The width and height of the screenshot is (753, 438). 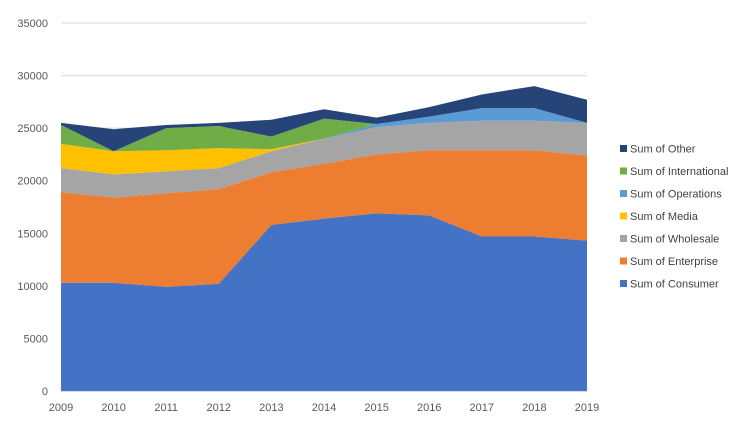 What do you see at coordinates (45, 392) in the screenshot?
I see `y-tick-label: 0` at bounding box center [45, 392].